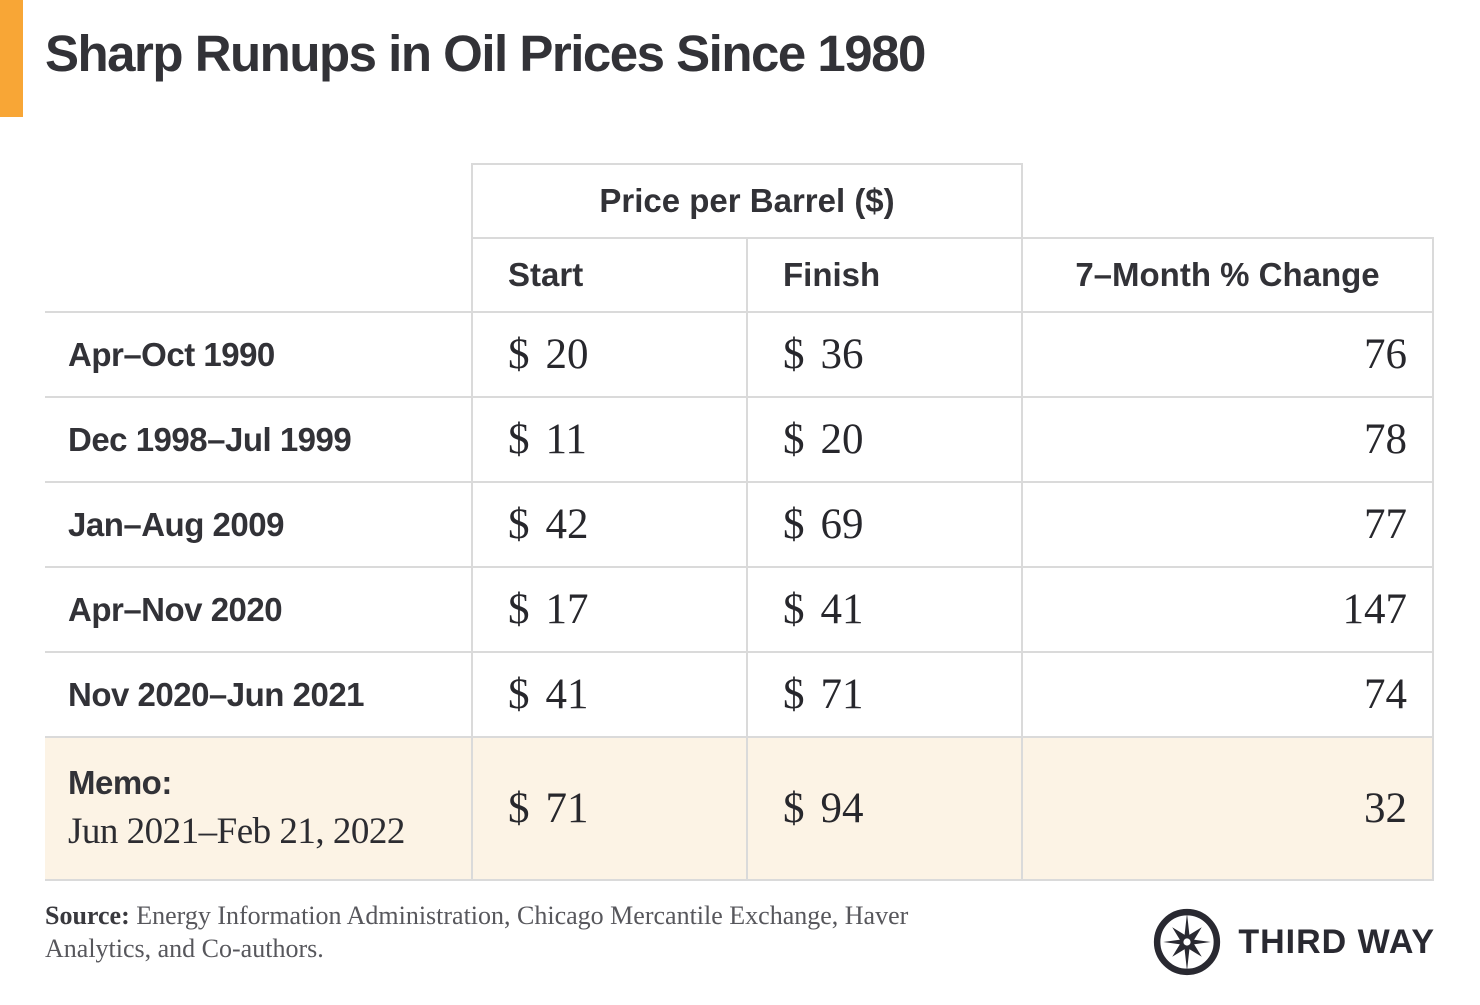 The image size is (1480, 1005). What do you see at coordinates (609, 809) in the screenshot?
I see `start-price-cell: $71` at bounding box center [609, 809].